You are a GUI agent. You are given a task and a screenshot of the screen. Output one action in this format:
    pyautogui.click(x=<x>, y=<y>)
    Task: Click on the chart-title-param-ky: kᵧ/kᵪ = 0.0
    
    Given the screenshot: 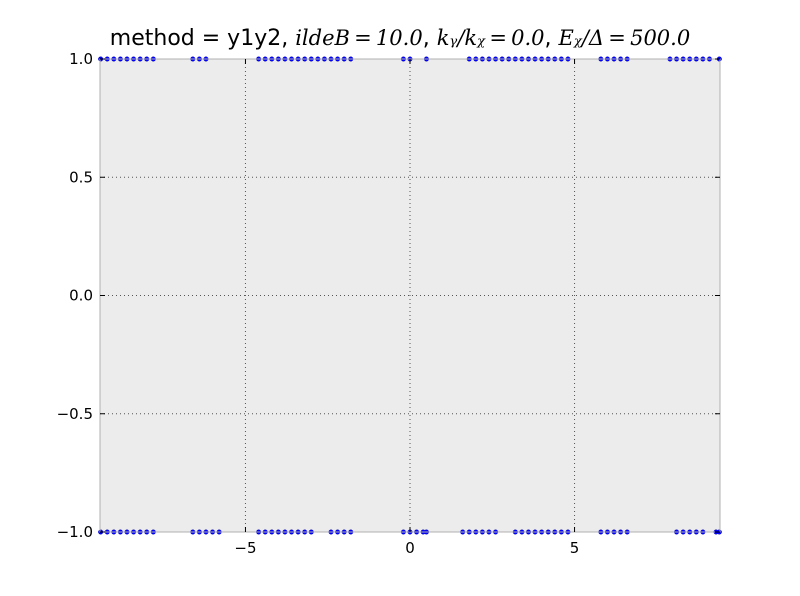 What is the action you would take?
    pyautogui.click(x=490, y=38)
    